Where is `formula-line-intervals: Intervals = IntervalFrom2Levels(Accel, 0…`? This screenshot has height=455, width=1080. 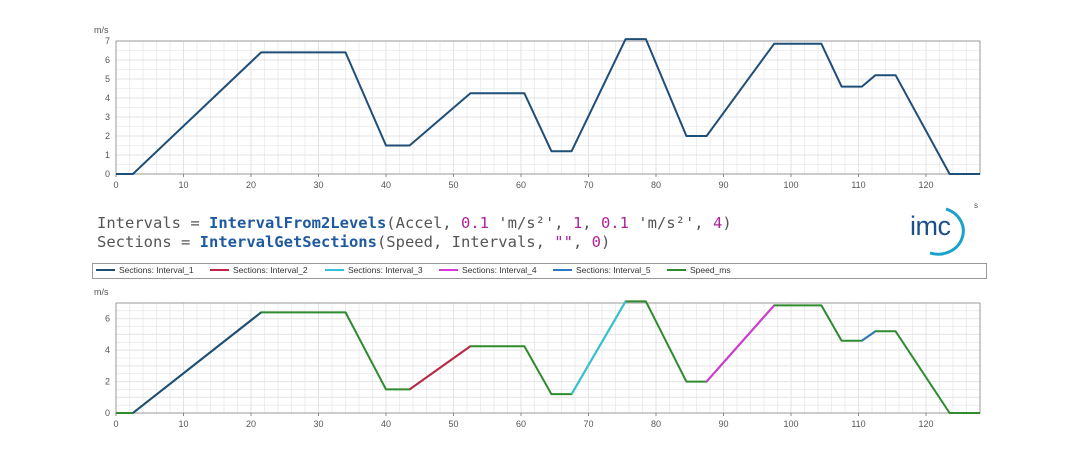 formula-line-intervals: Intervals = IntervalFrom2Levels(Accel, 0… is located at coordinates (414, 223).